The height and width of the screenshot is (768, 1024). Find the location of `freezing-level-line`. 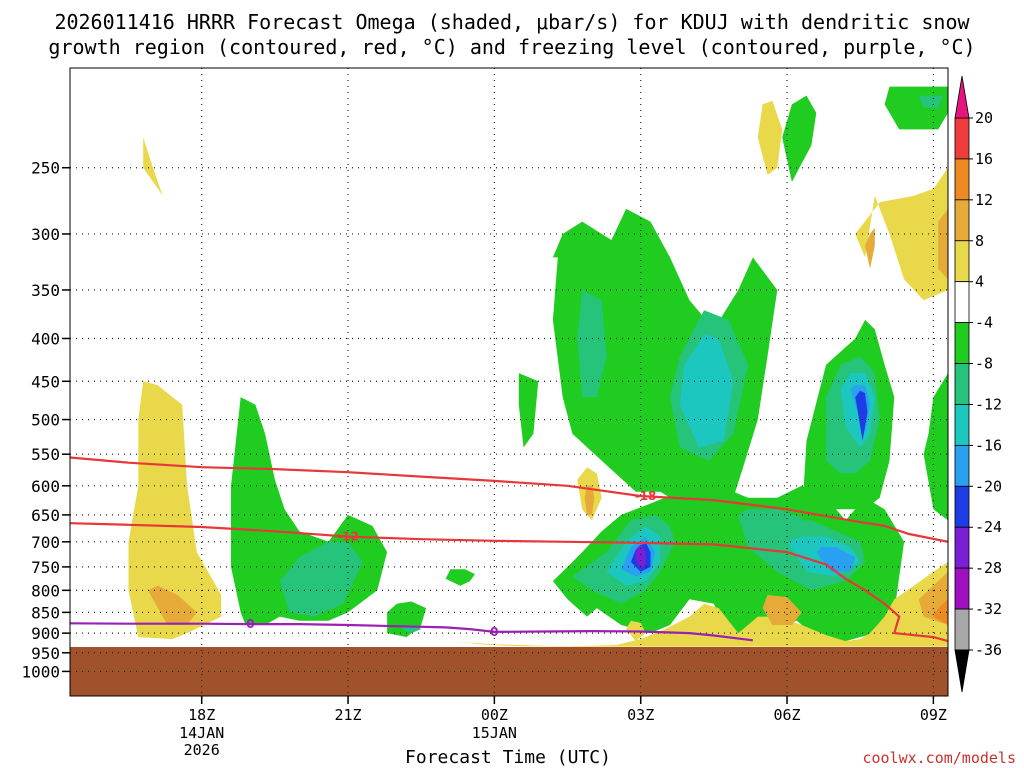

freezing-level-line is located at coordinates (412, 632).